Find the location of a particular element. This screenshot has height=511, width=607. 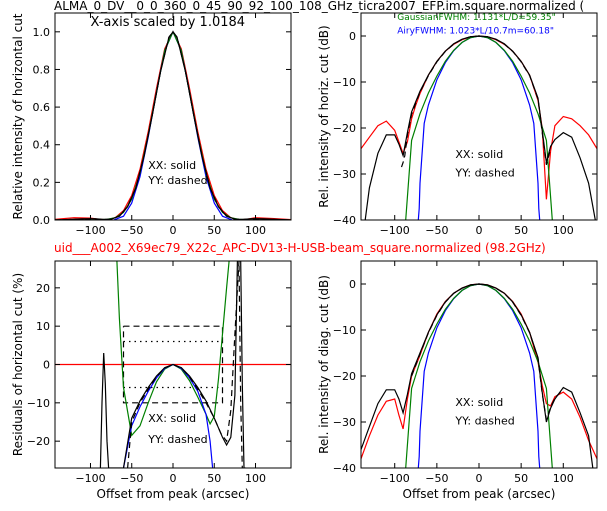

y-tick-label: 1.0 is located at coordinates (42, 32).